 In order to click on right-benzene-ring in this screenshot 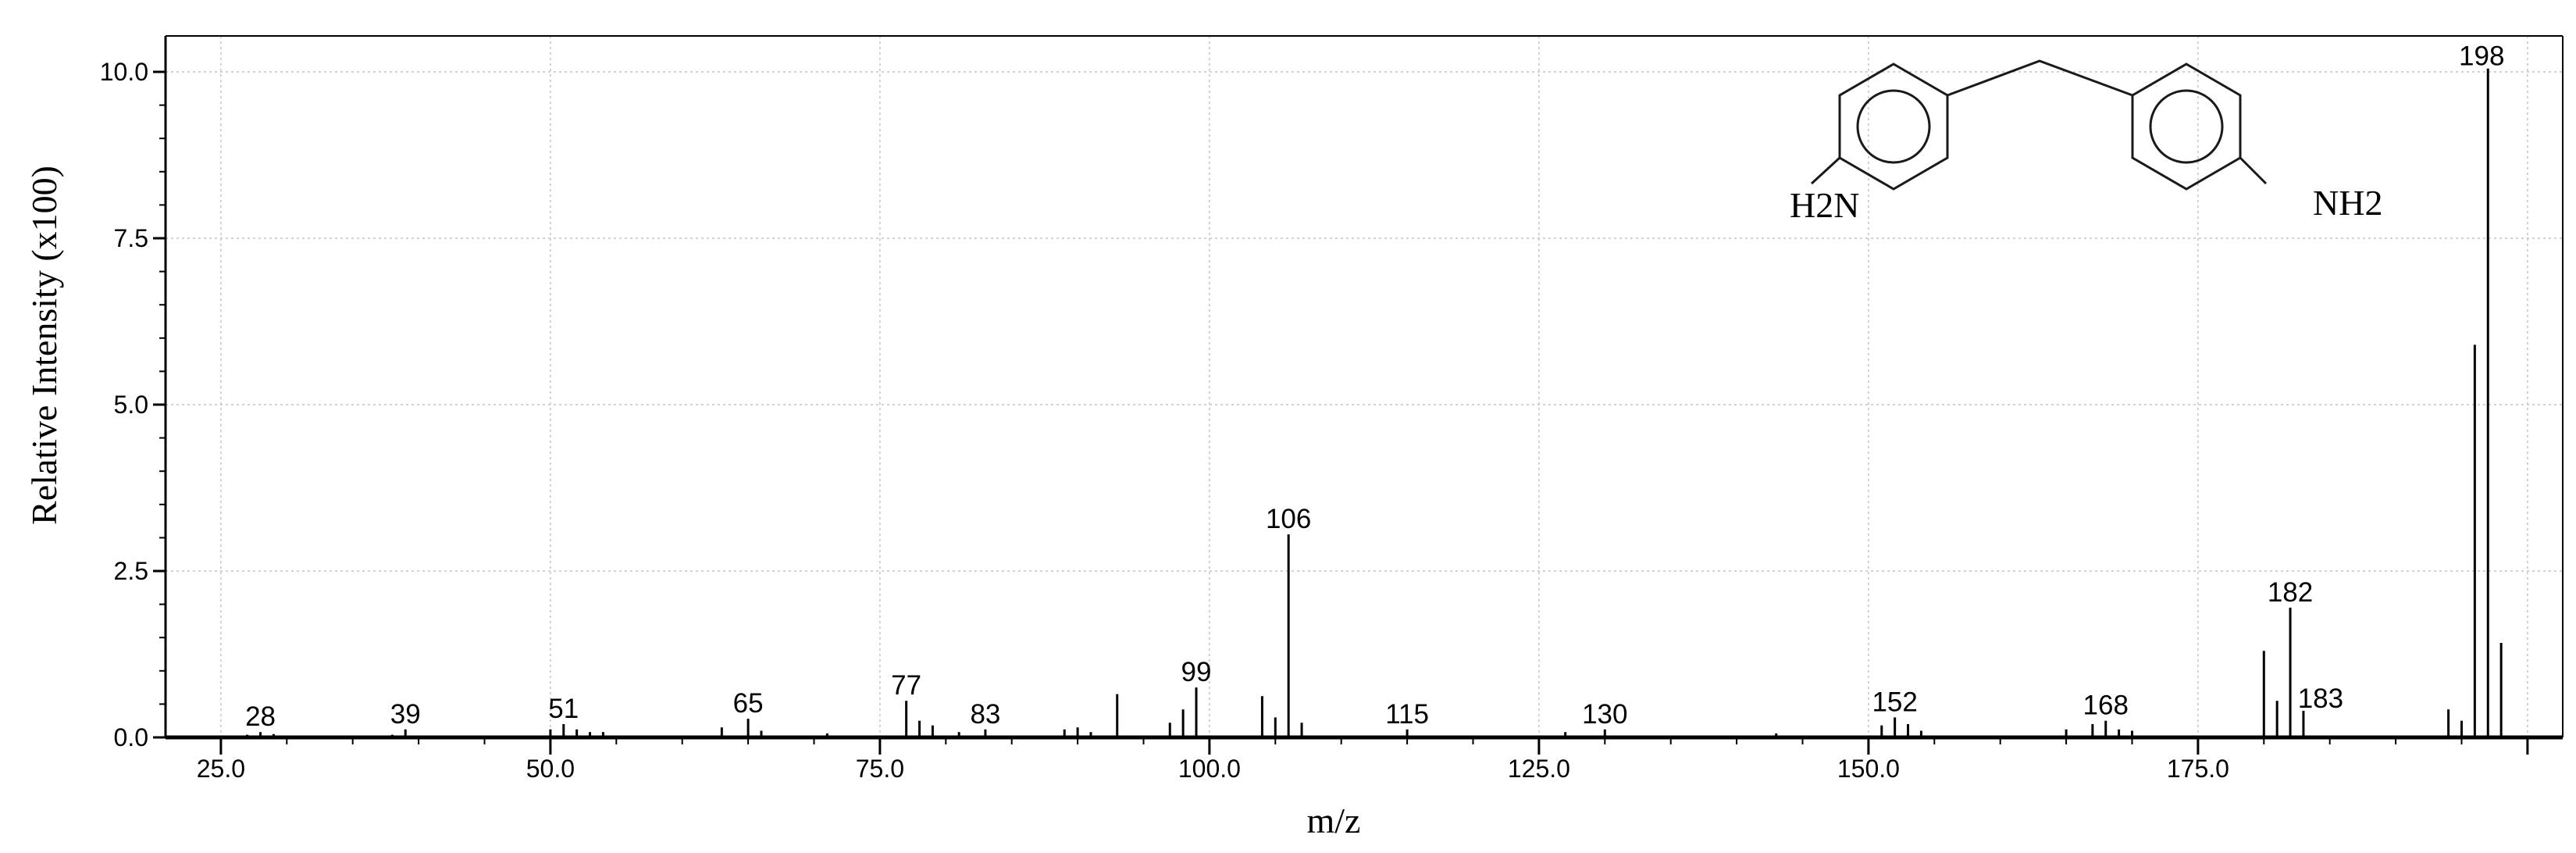, I will do `click(2186, 126)`.